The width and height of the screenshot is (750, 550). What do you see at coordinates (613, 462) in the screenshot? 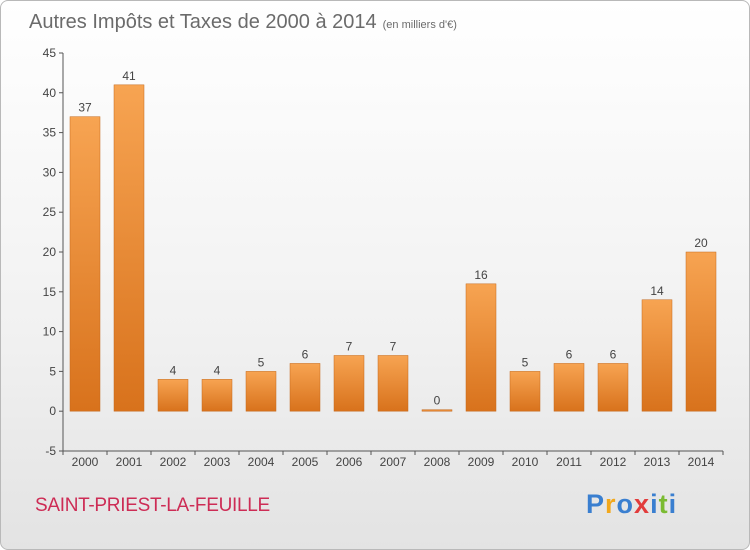
I see `x-tick-label: 2012` at bounding box center [613, 462].